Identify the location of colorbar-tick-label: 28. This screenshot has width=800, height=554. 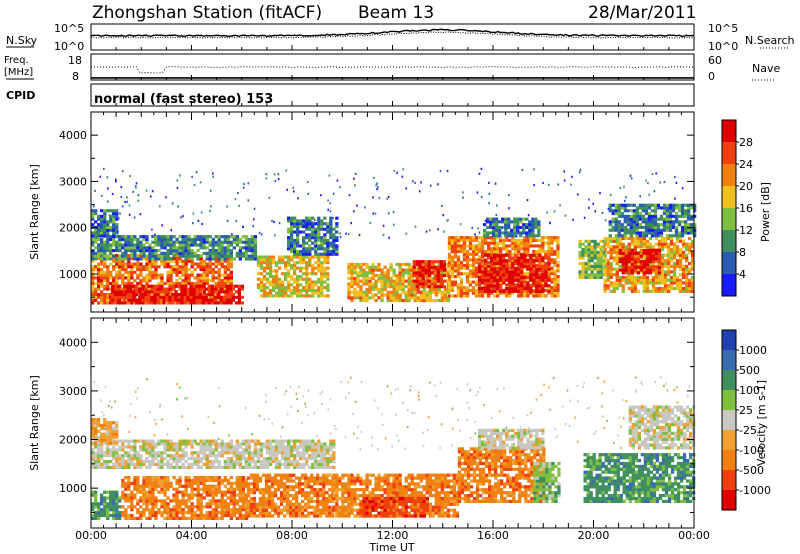
(746, 142).